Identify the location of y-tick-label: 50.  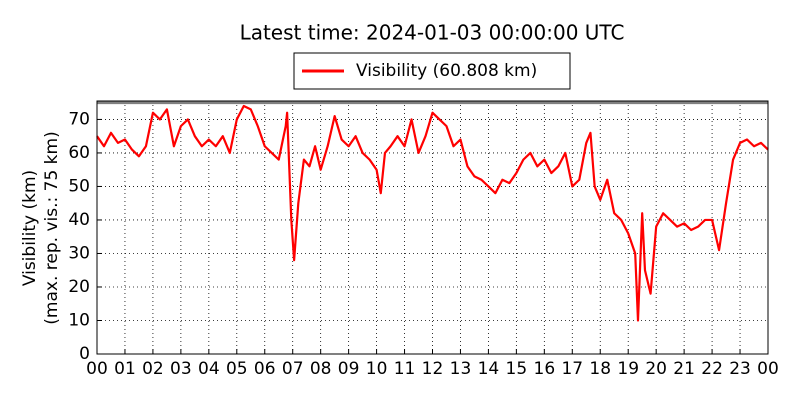
(79, 186).